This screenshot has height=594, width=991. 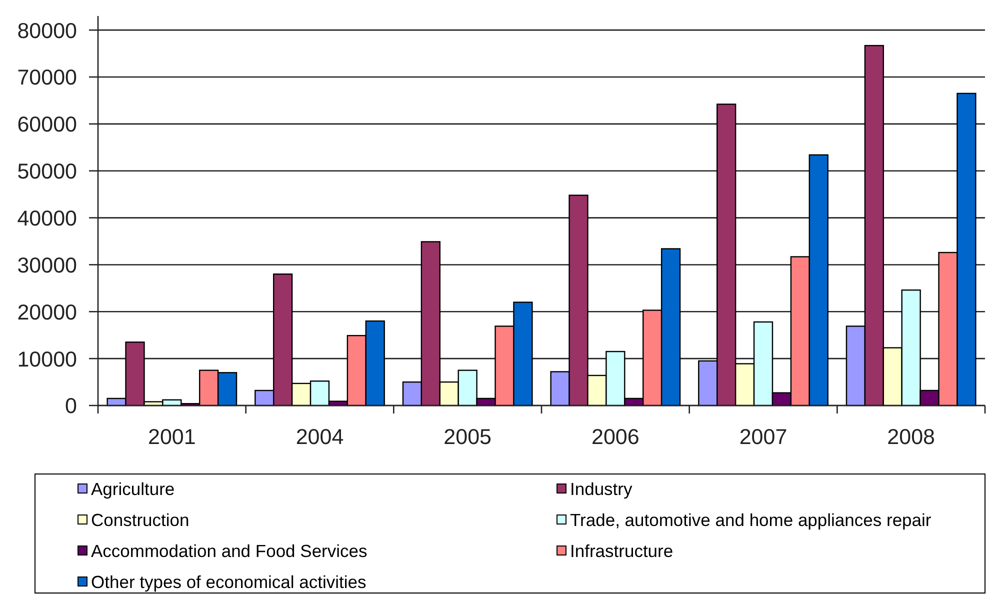 What do you see at coordinates (47, 78) in the screenshot?
I see `y-tick-label: 70000` at bounding box center [47, 78].